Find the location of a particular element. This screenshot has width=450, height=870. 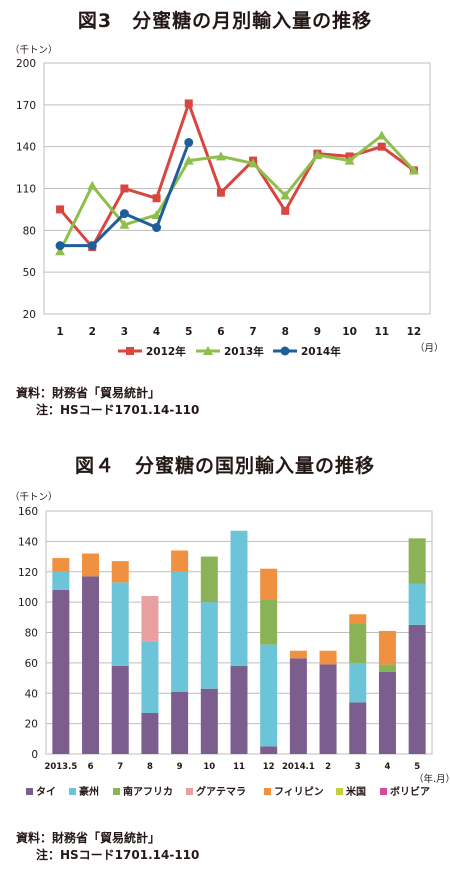

chart2-x-tick-label: 3 is located at coordinates (358, 767).